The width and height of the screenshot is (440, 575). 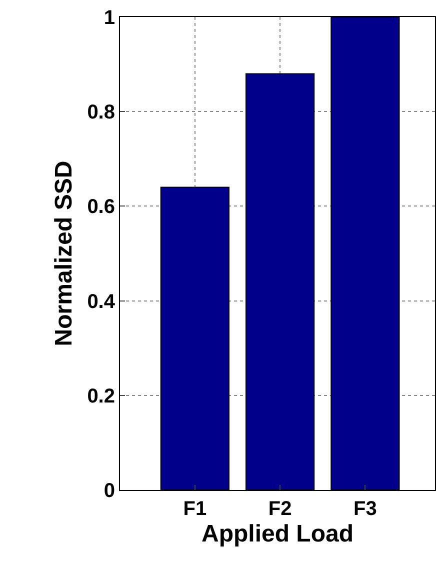 What do you see at coordinates (280, 509) in the screenshot?
I see `x-tick-label: F2` at bounding box center [280, 509].